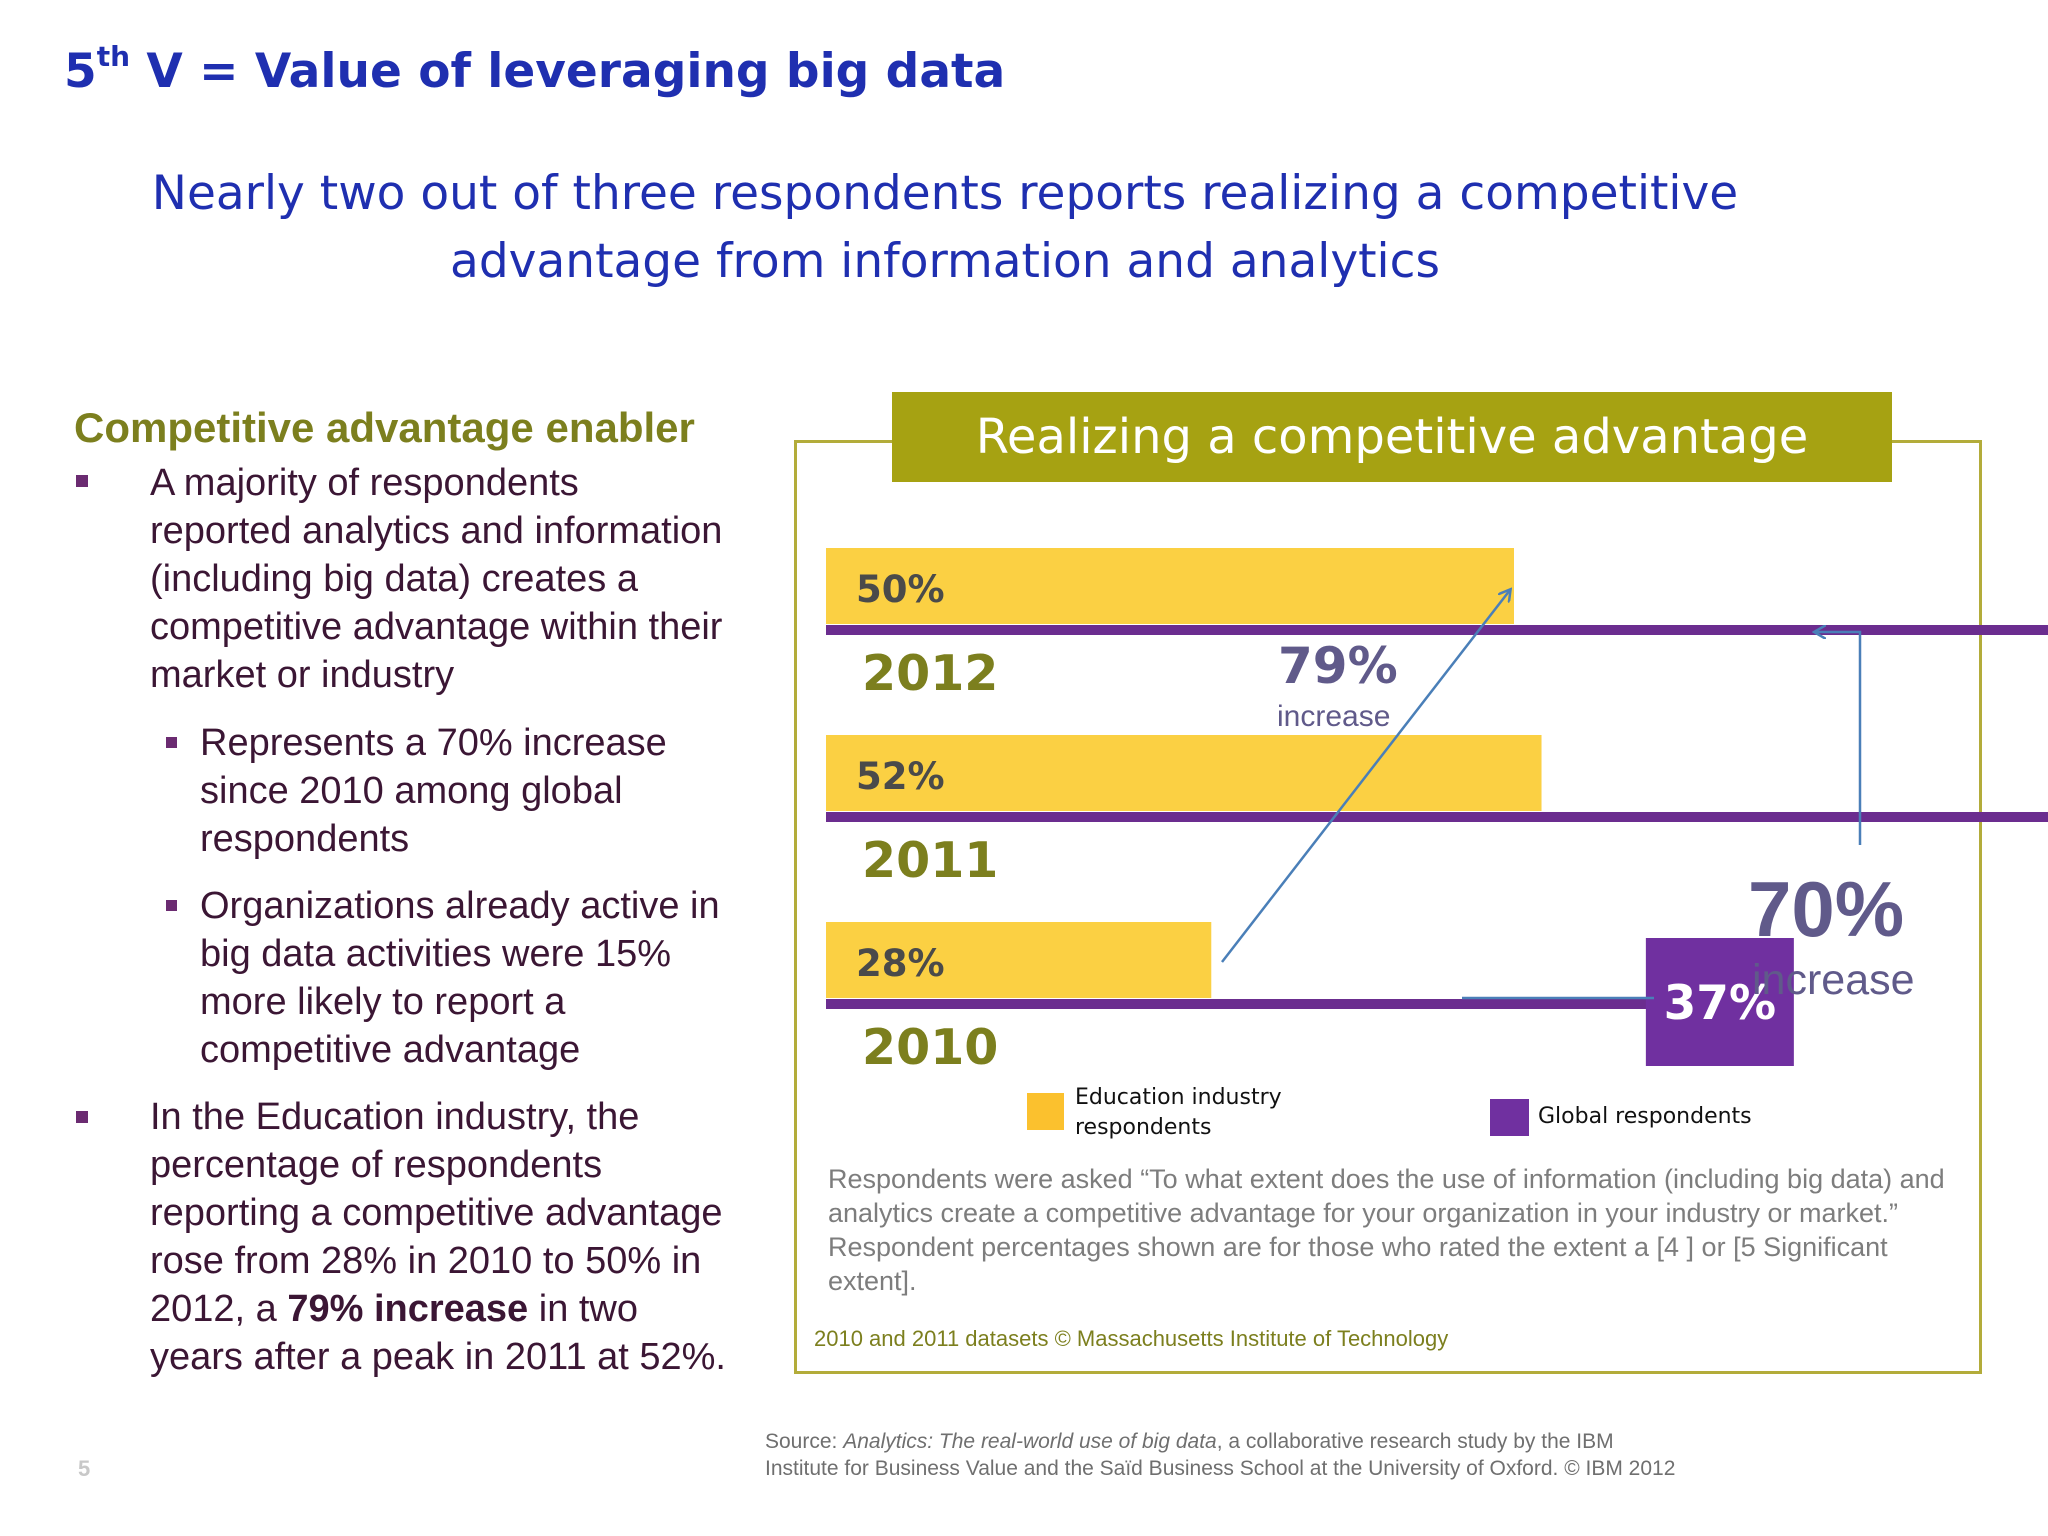 The height and width of the screenshot is (1536, 2048). I want to click on annotation-79-text: increase, so click(1334, 716).